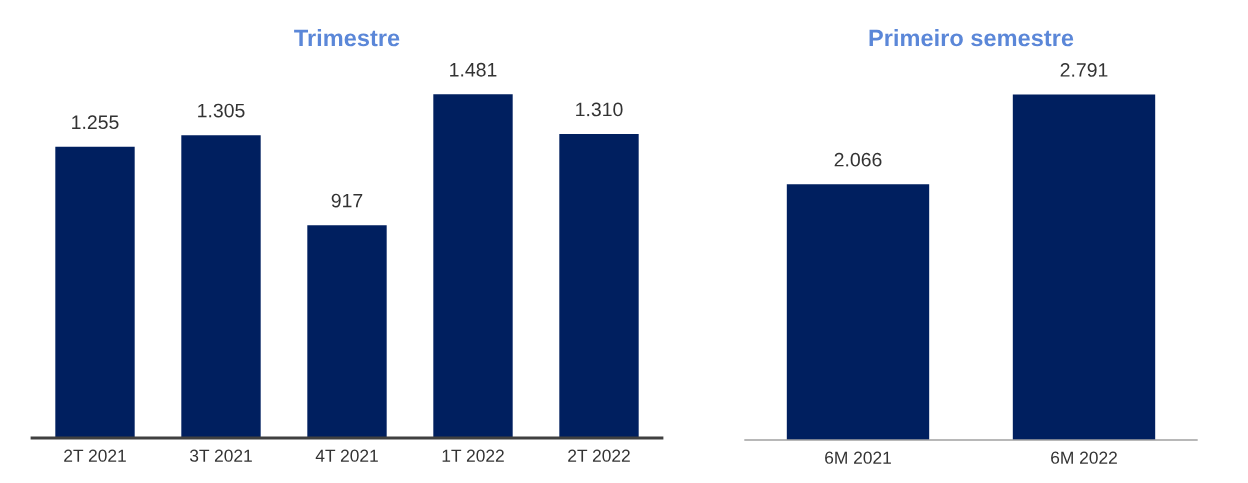  I want to click on data-label: 2.066, so click(858, 159).